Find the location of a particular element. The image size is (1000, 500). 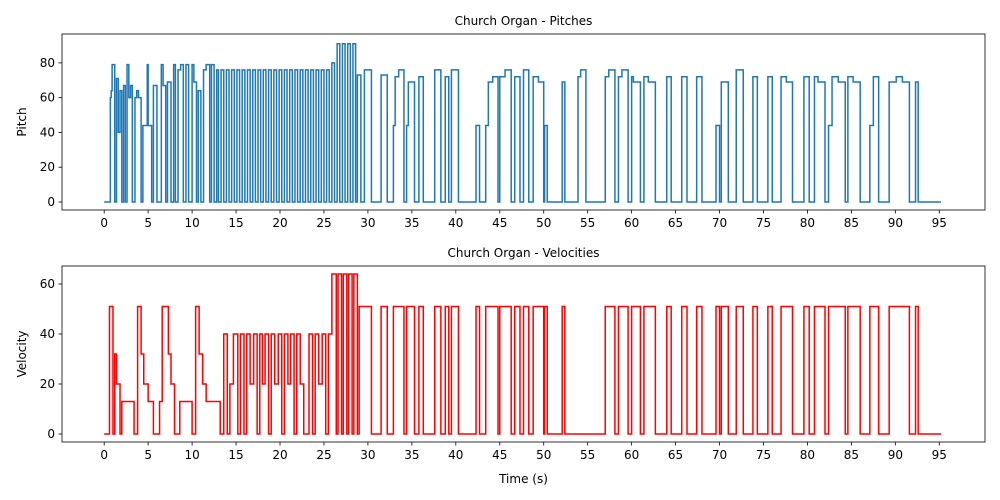

pitch-x-tick-label: 45 is located at coordinates (499, 223).